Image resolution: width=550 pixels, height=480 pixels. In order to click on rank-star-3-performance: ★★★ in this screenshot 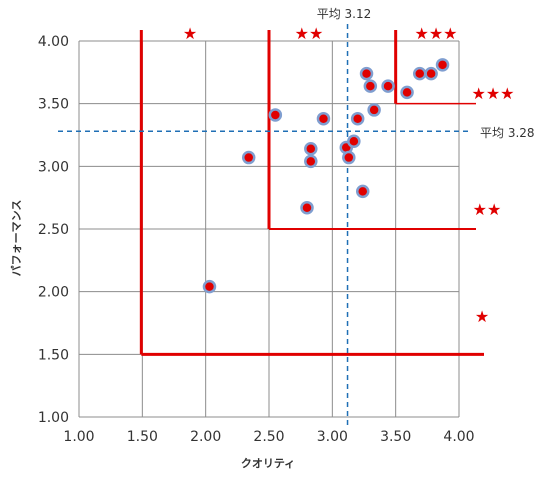, I will do `click(492, 93)`.